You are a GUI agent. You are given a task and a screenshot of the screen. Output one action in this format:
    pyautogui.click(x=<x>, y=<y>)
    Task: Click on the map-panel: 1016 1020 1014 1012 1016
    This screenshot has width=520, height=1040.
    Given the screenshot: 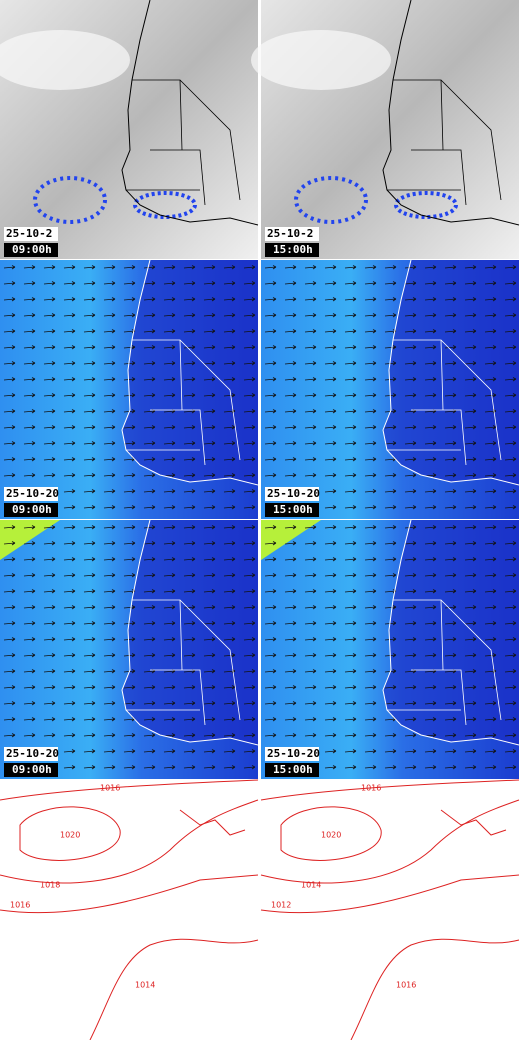 What is the action you would take?
    pyautogui.click(x=390, y=909)
    